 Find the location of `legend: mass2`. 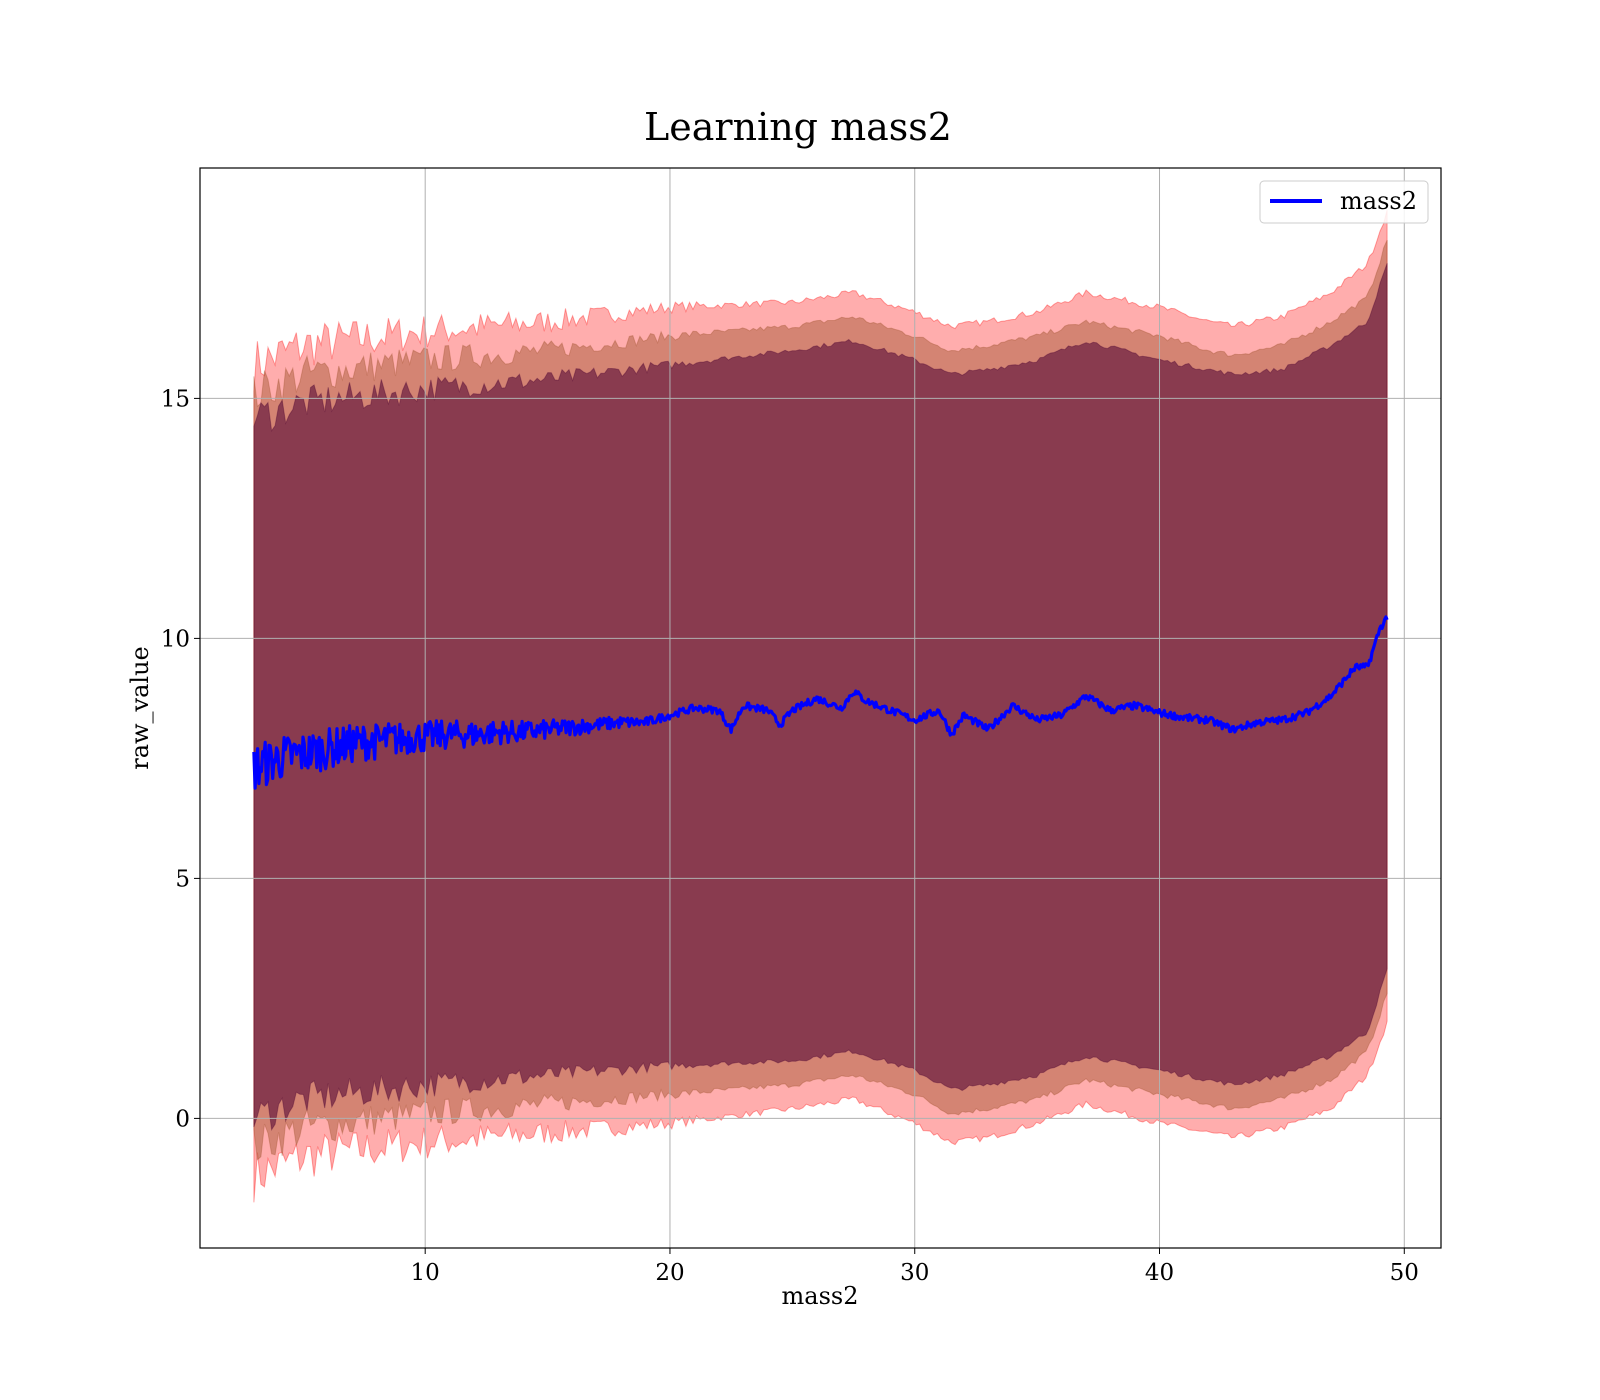

legend: mass2 is located at coordinates (1344, 202).